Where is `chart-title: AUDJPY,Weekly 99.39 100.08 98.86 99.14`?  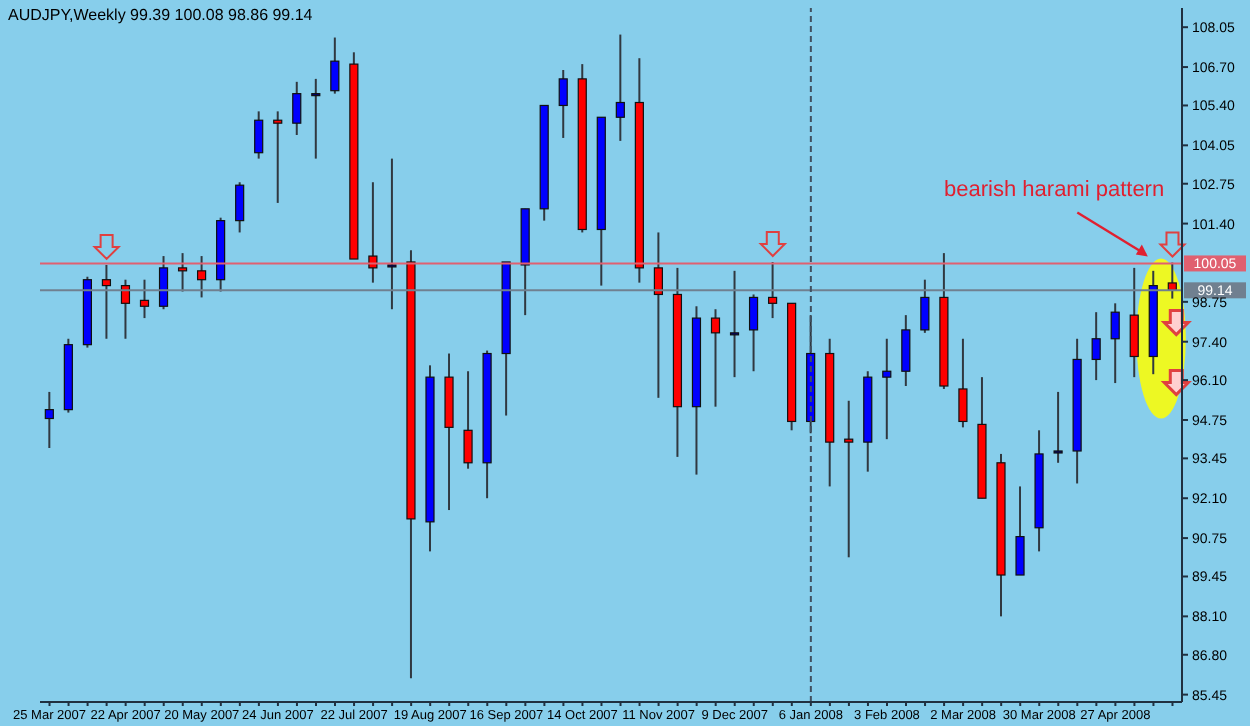
chart-title: AUDJPY,Weekly 99.39 100.08 98.86 99.14 is located at coordinates (160, 15).